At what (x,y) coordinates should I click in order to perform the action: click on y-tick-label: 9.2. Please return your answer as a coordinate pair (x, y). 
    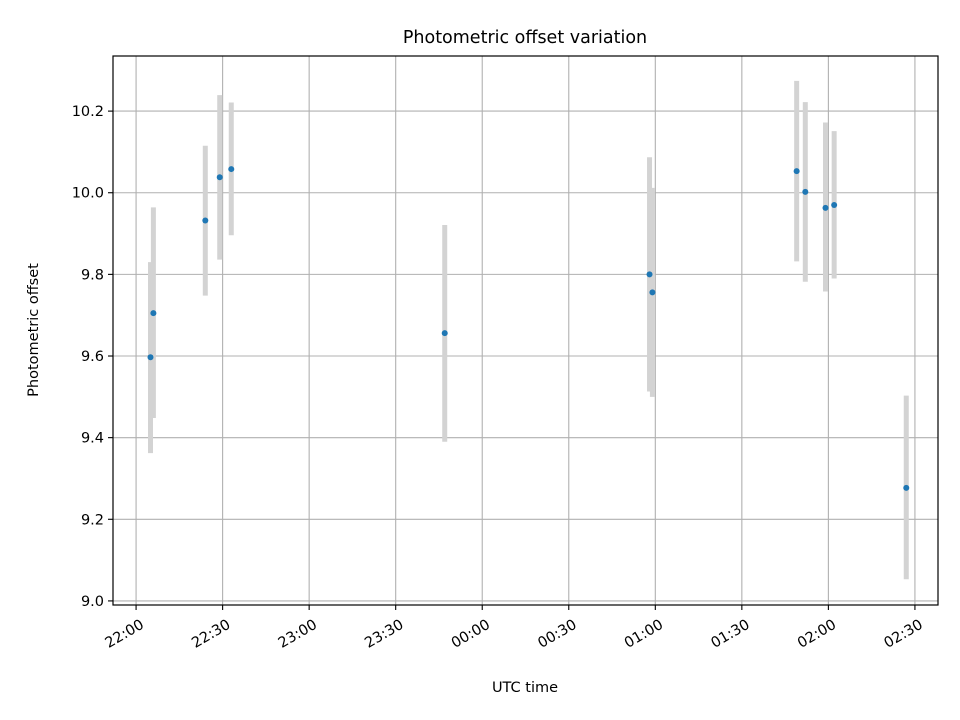
    Looking at the image, I should click on (92, 520).